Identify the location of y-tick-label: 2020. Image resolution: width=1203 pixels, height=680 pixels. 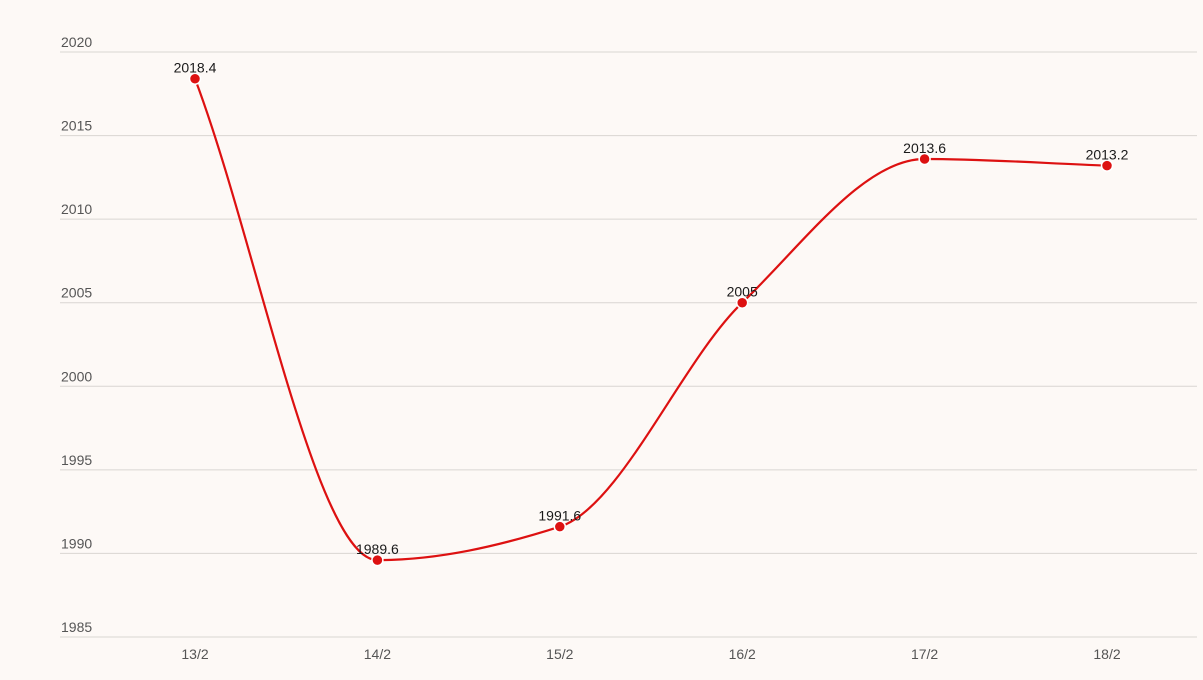
(76, 42).